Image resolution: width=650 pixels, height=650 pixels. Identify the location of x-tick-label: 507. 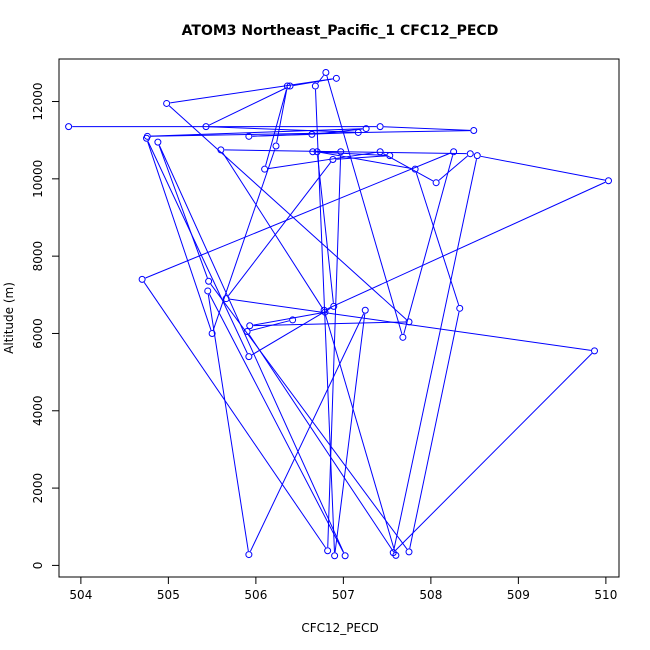
(343, 595).